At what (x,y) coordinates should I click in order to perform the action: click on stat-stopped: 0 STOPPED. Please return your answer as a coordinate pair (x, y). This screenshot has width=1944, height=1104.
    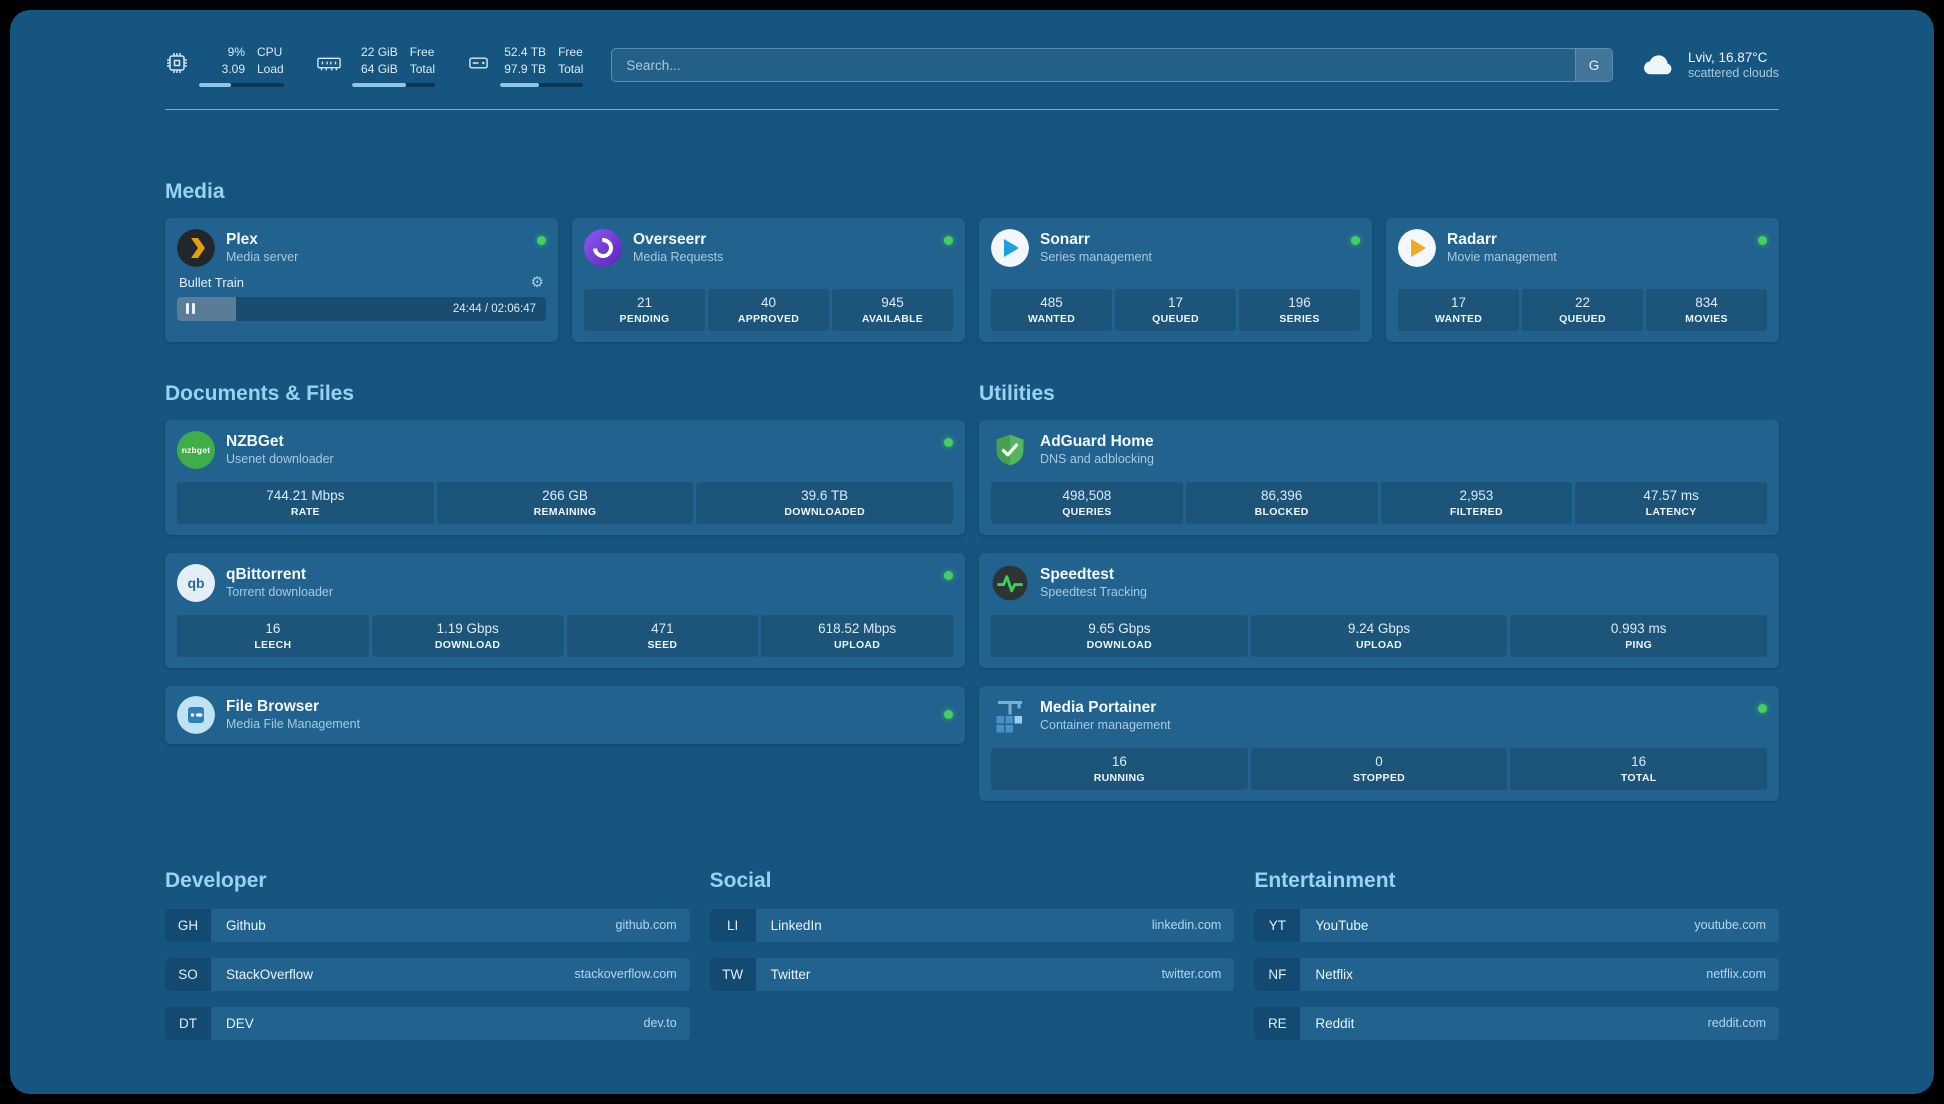
    Looking at the image, I should click on (1379, 769).